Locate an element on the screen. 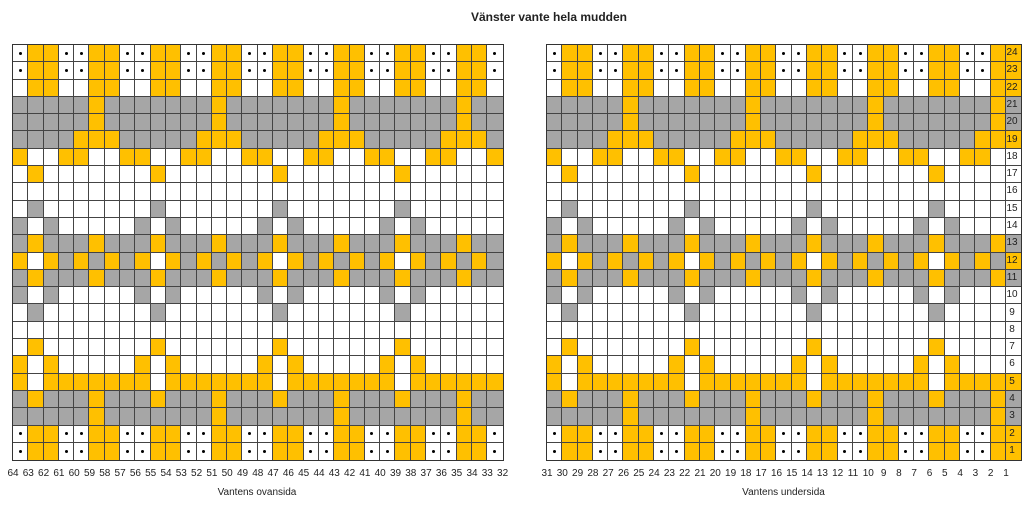  row-label: 19 is located at coordinates (1012, 139).